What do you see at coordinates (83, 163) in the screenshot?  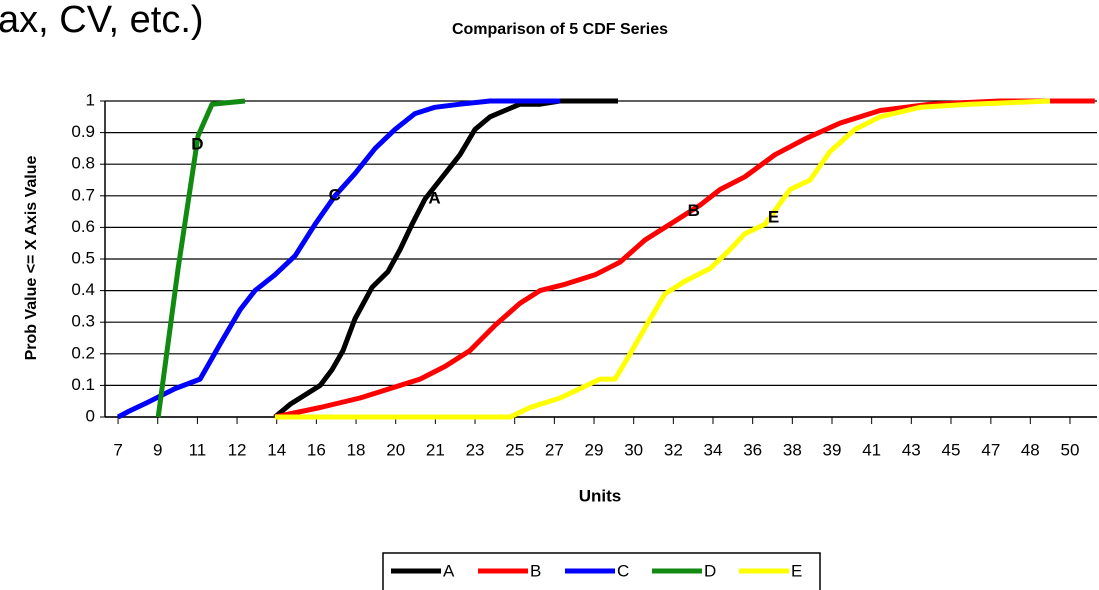 I see `y-tick-label: 0.8` at bounding box center [83, 163].